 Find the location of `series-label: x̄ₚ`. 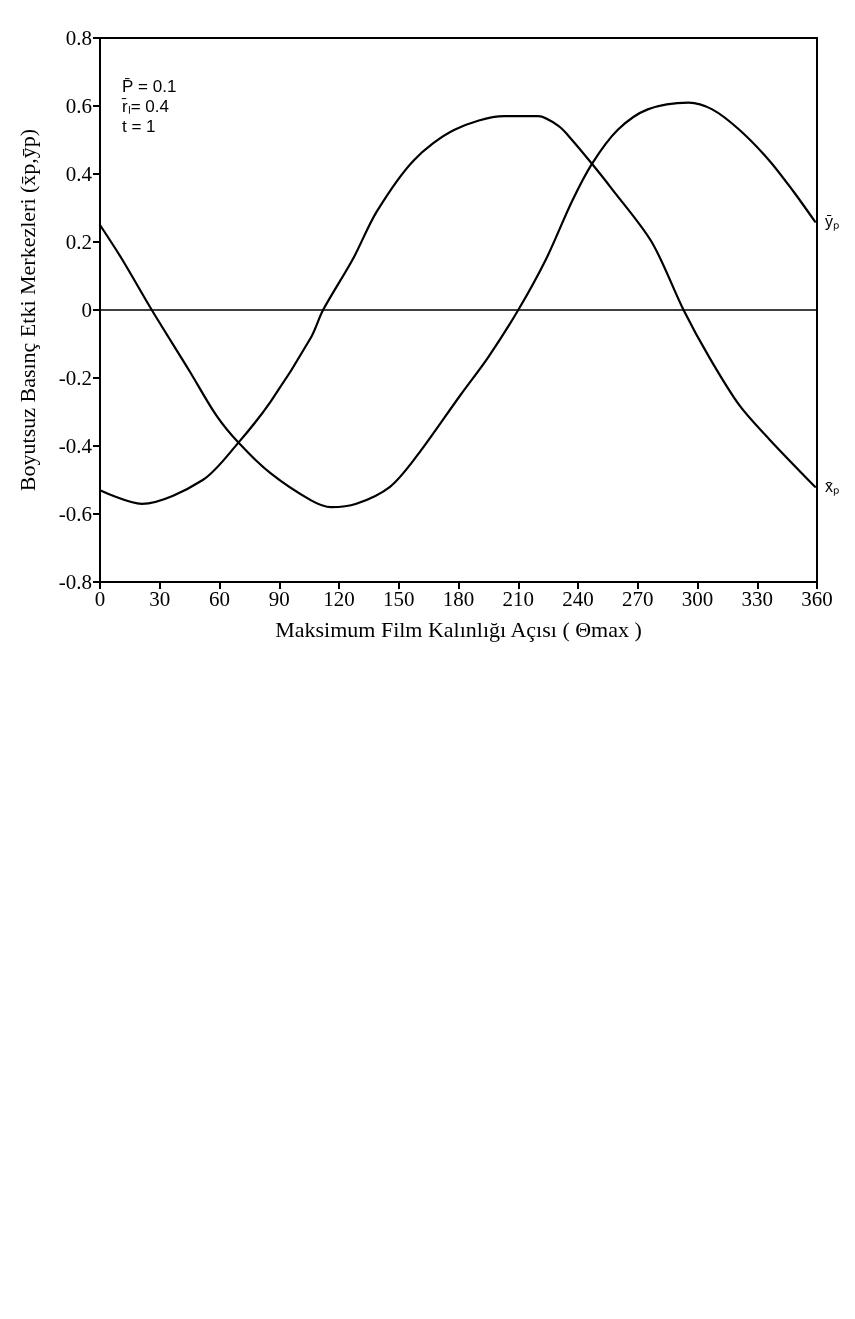

series-label: x̄ₚ is located at coordinates (832, 487).